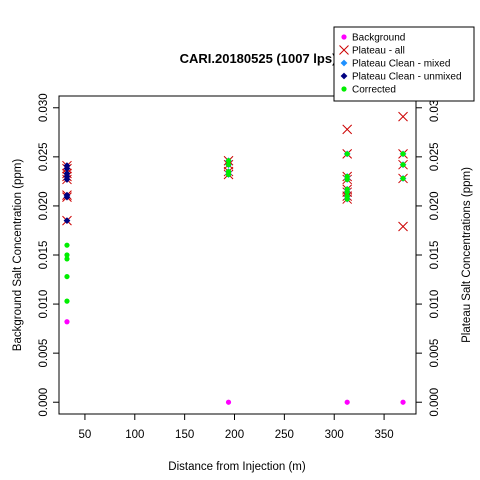 The image size is (480, 480). Describe the element at coordinates (435, 156) in the screenshot. I see `y-tick-label-right: 0.025` at that location.